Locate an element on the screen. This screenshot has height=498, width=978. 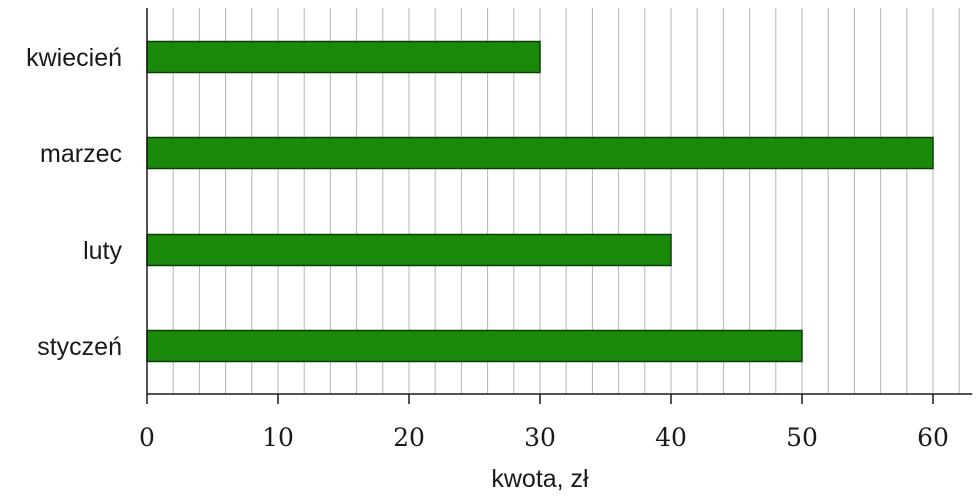
category-label: luty is located at coordinates (102, 251).